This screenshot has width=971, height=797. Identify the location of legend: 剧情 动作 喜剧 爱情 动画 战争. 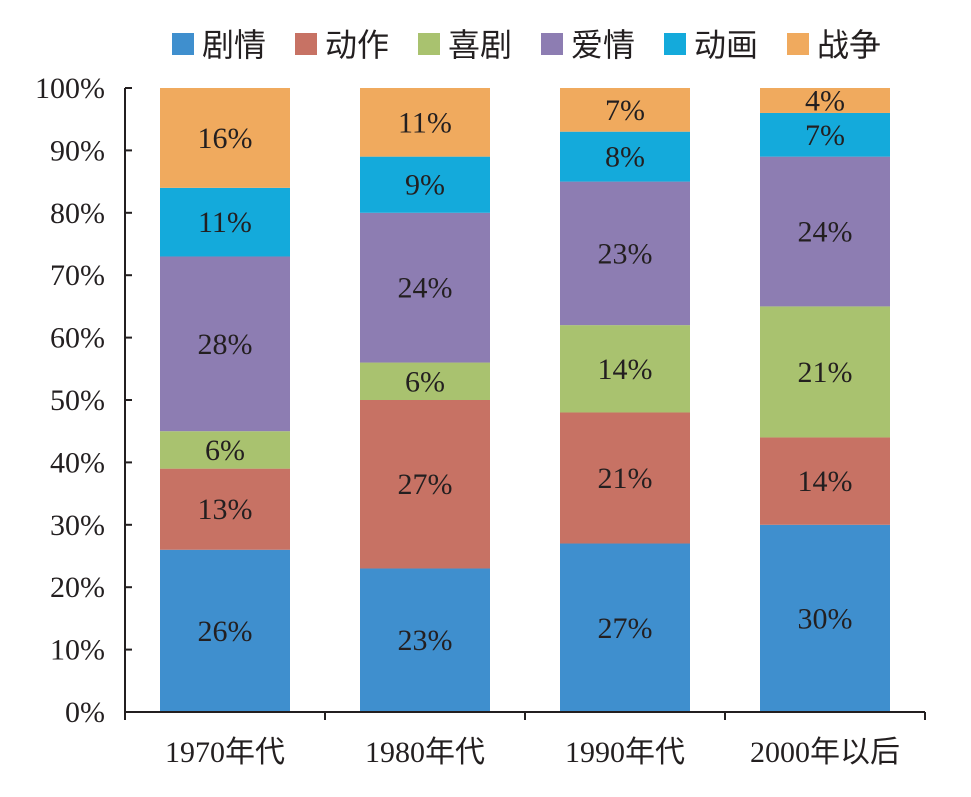
(526, 45).